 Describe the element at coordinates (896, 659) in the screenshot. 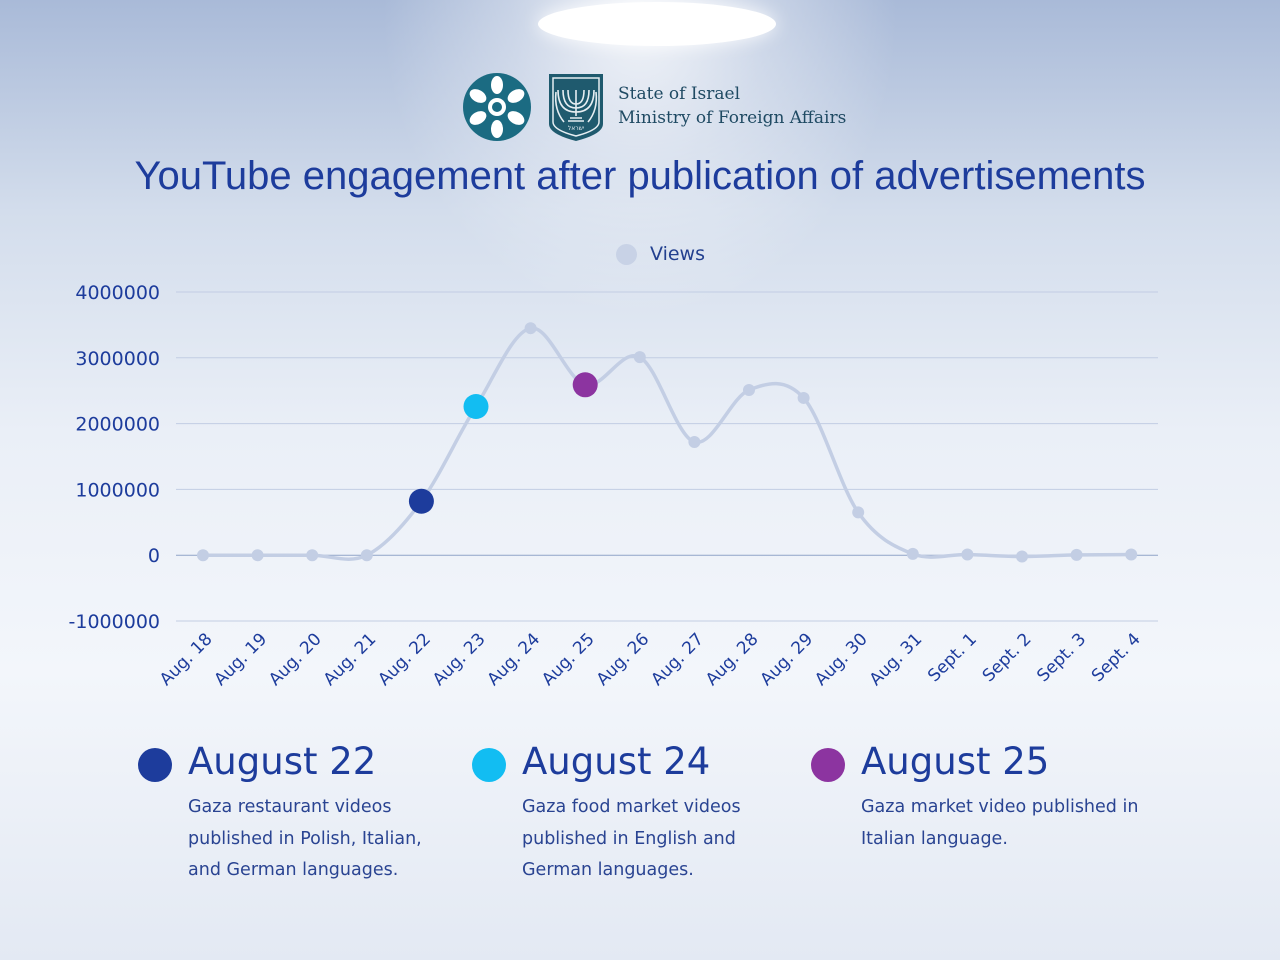

I see `x-tick-label: Aug. 31` at that location.